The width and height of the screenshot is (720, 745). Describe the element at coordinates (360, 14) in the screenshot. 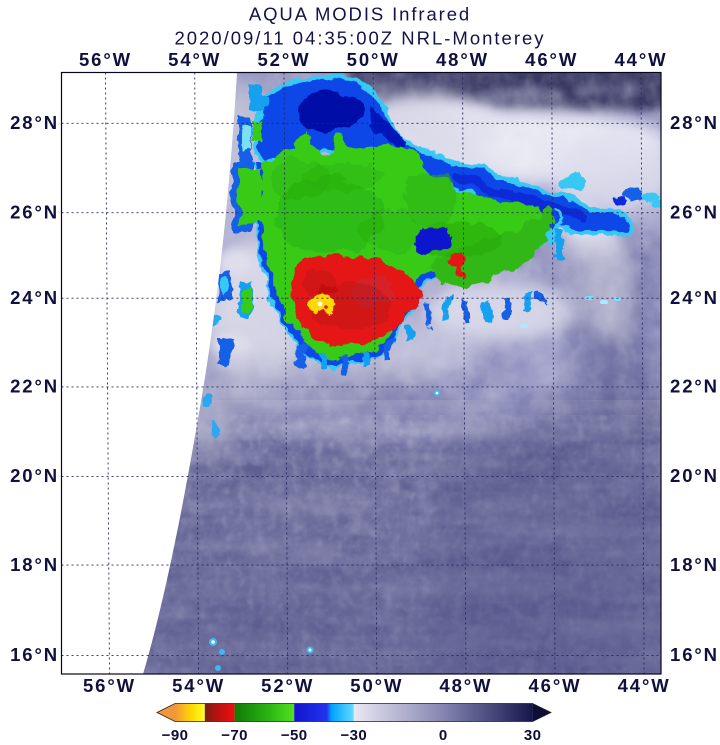

I see `svg-text: AQUA MODIS Infrared` at that location.